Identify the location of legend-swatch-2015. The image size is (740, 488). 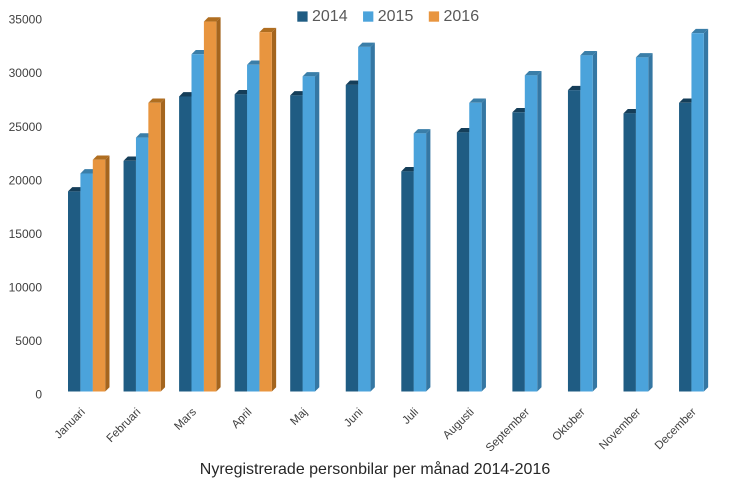
(368, 16).